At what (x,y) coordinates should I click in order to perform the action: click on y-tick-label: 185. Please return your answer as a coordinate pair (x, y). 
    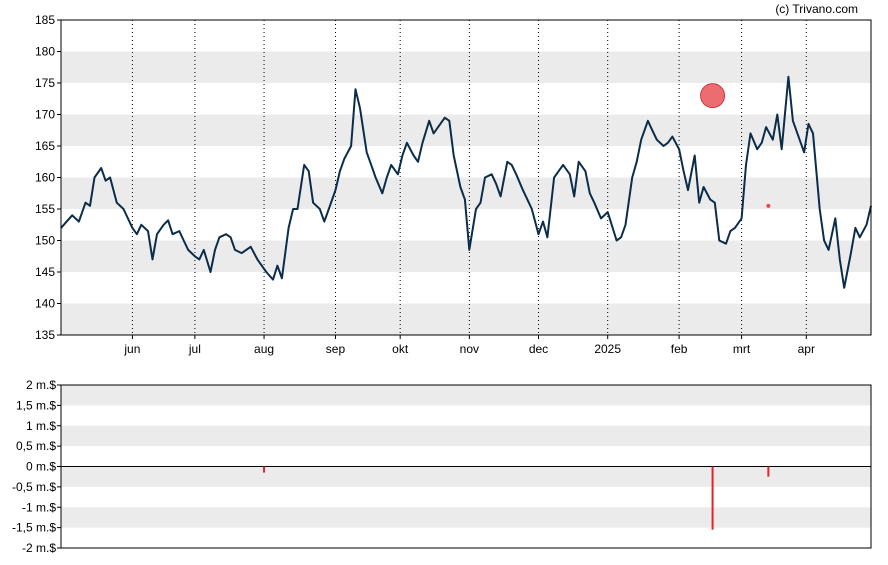
    Looking at the image, I should click on (45, 20).